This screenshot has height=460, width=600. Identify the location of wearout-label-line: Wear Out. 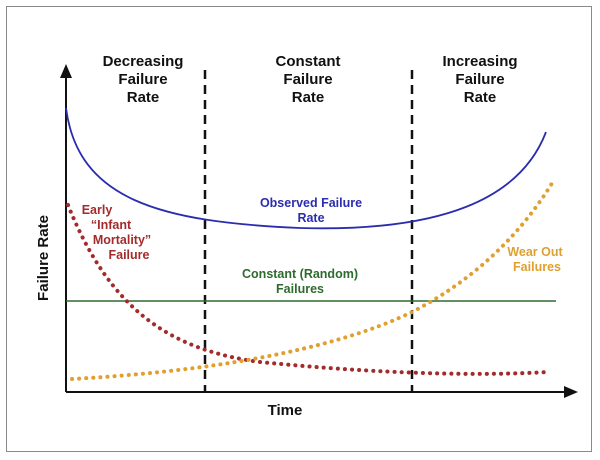
(535, 252).